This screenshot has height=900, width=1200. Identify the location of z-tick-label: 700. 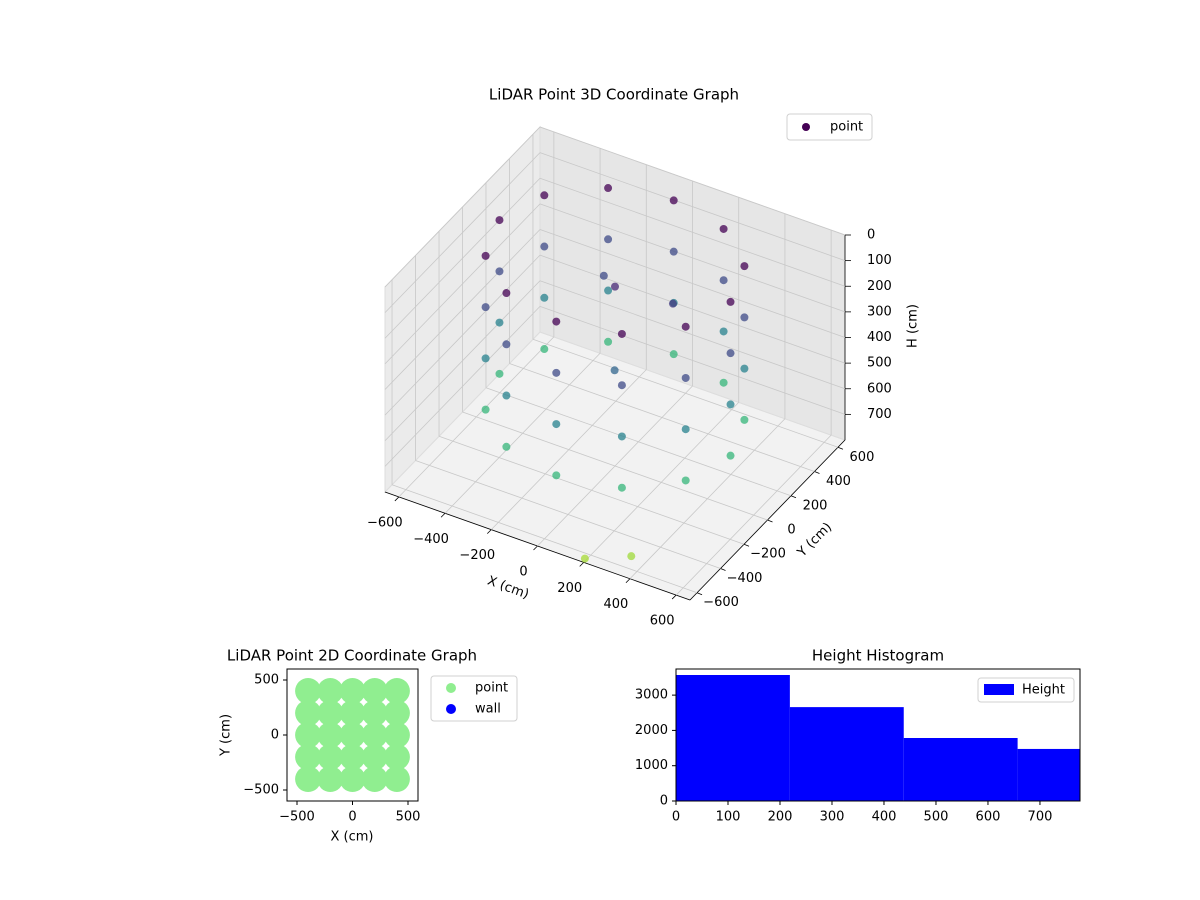
(879, 414).